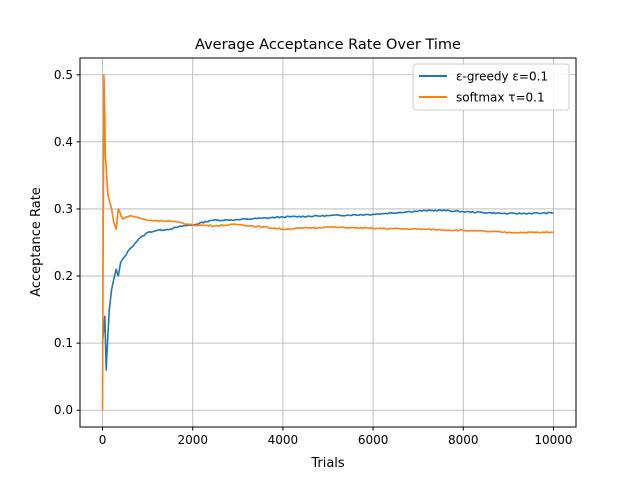  What do you see at coordinates (63, 410) in the screenshot?
I see `y-tick-label: 0.0` at bounding box center [63, 410].